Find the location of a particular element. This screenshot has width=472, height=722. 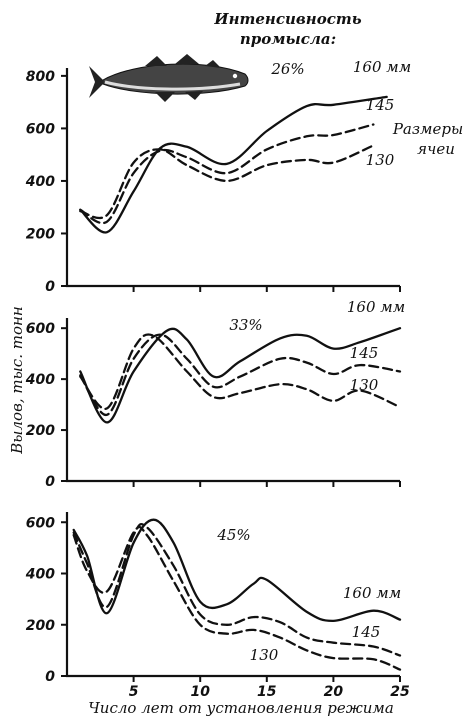

x-axis-label: Число лет от установления режима is located at coordinates (241, 708).